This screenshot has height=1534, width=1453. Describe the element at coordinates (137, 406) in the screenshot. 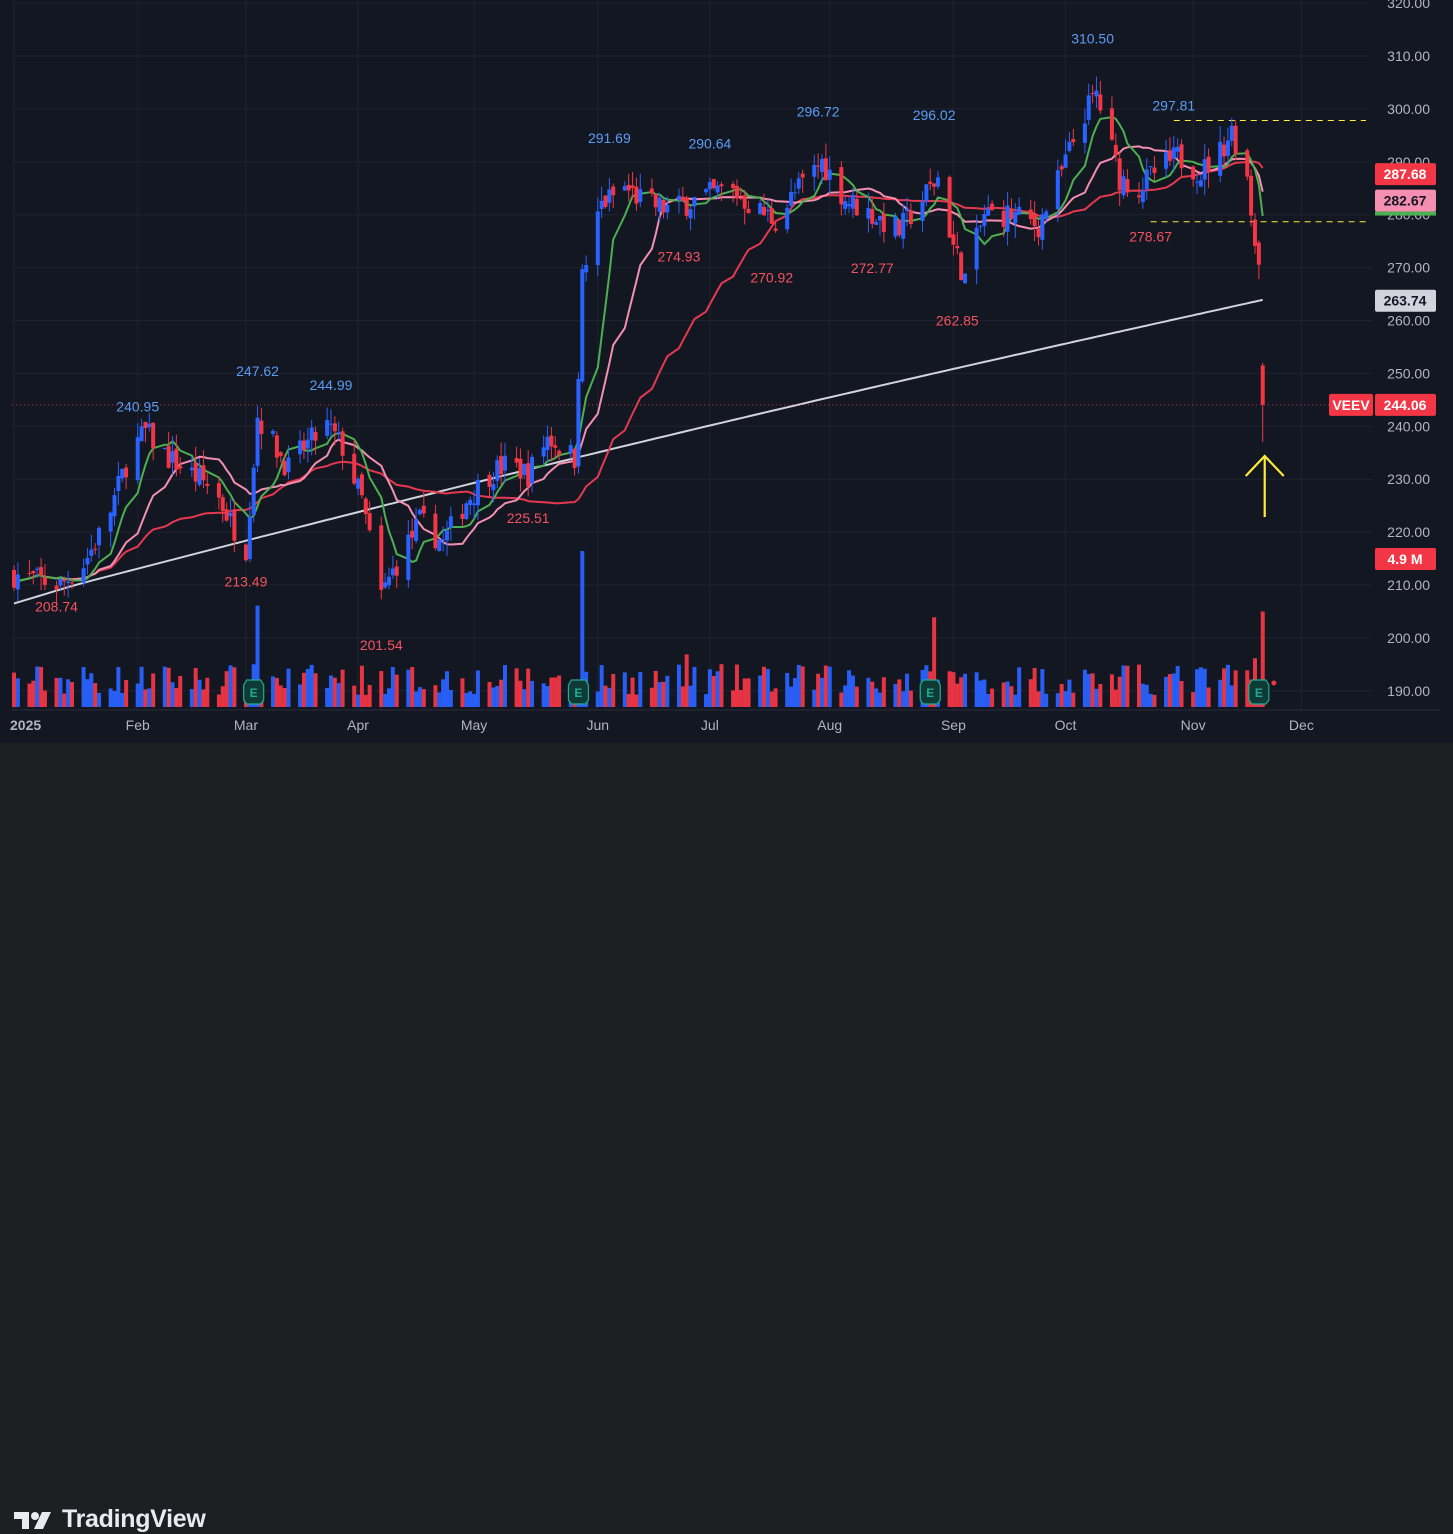

I see `annotation-peak: 240.95` at that location.